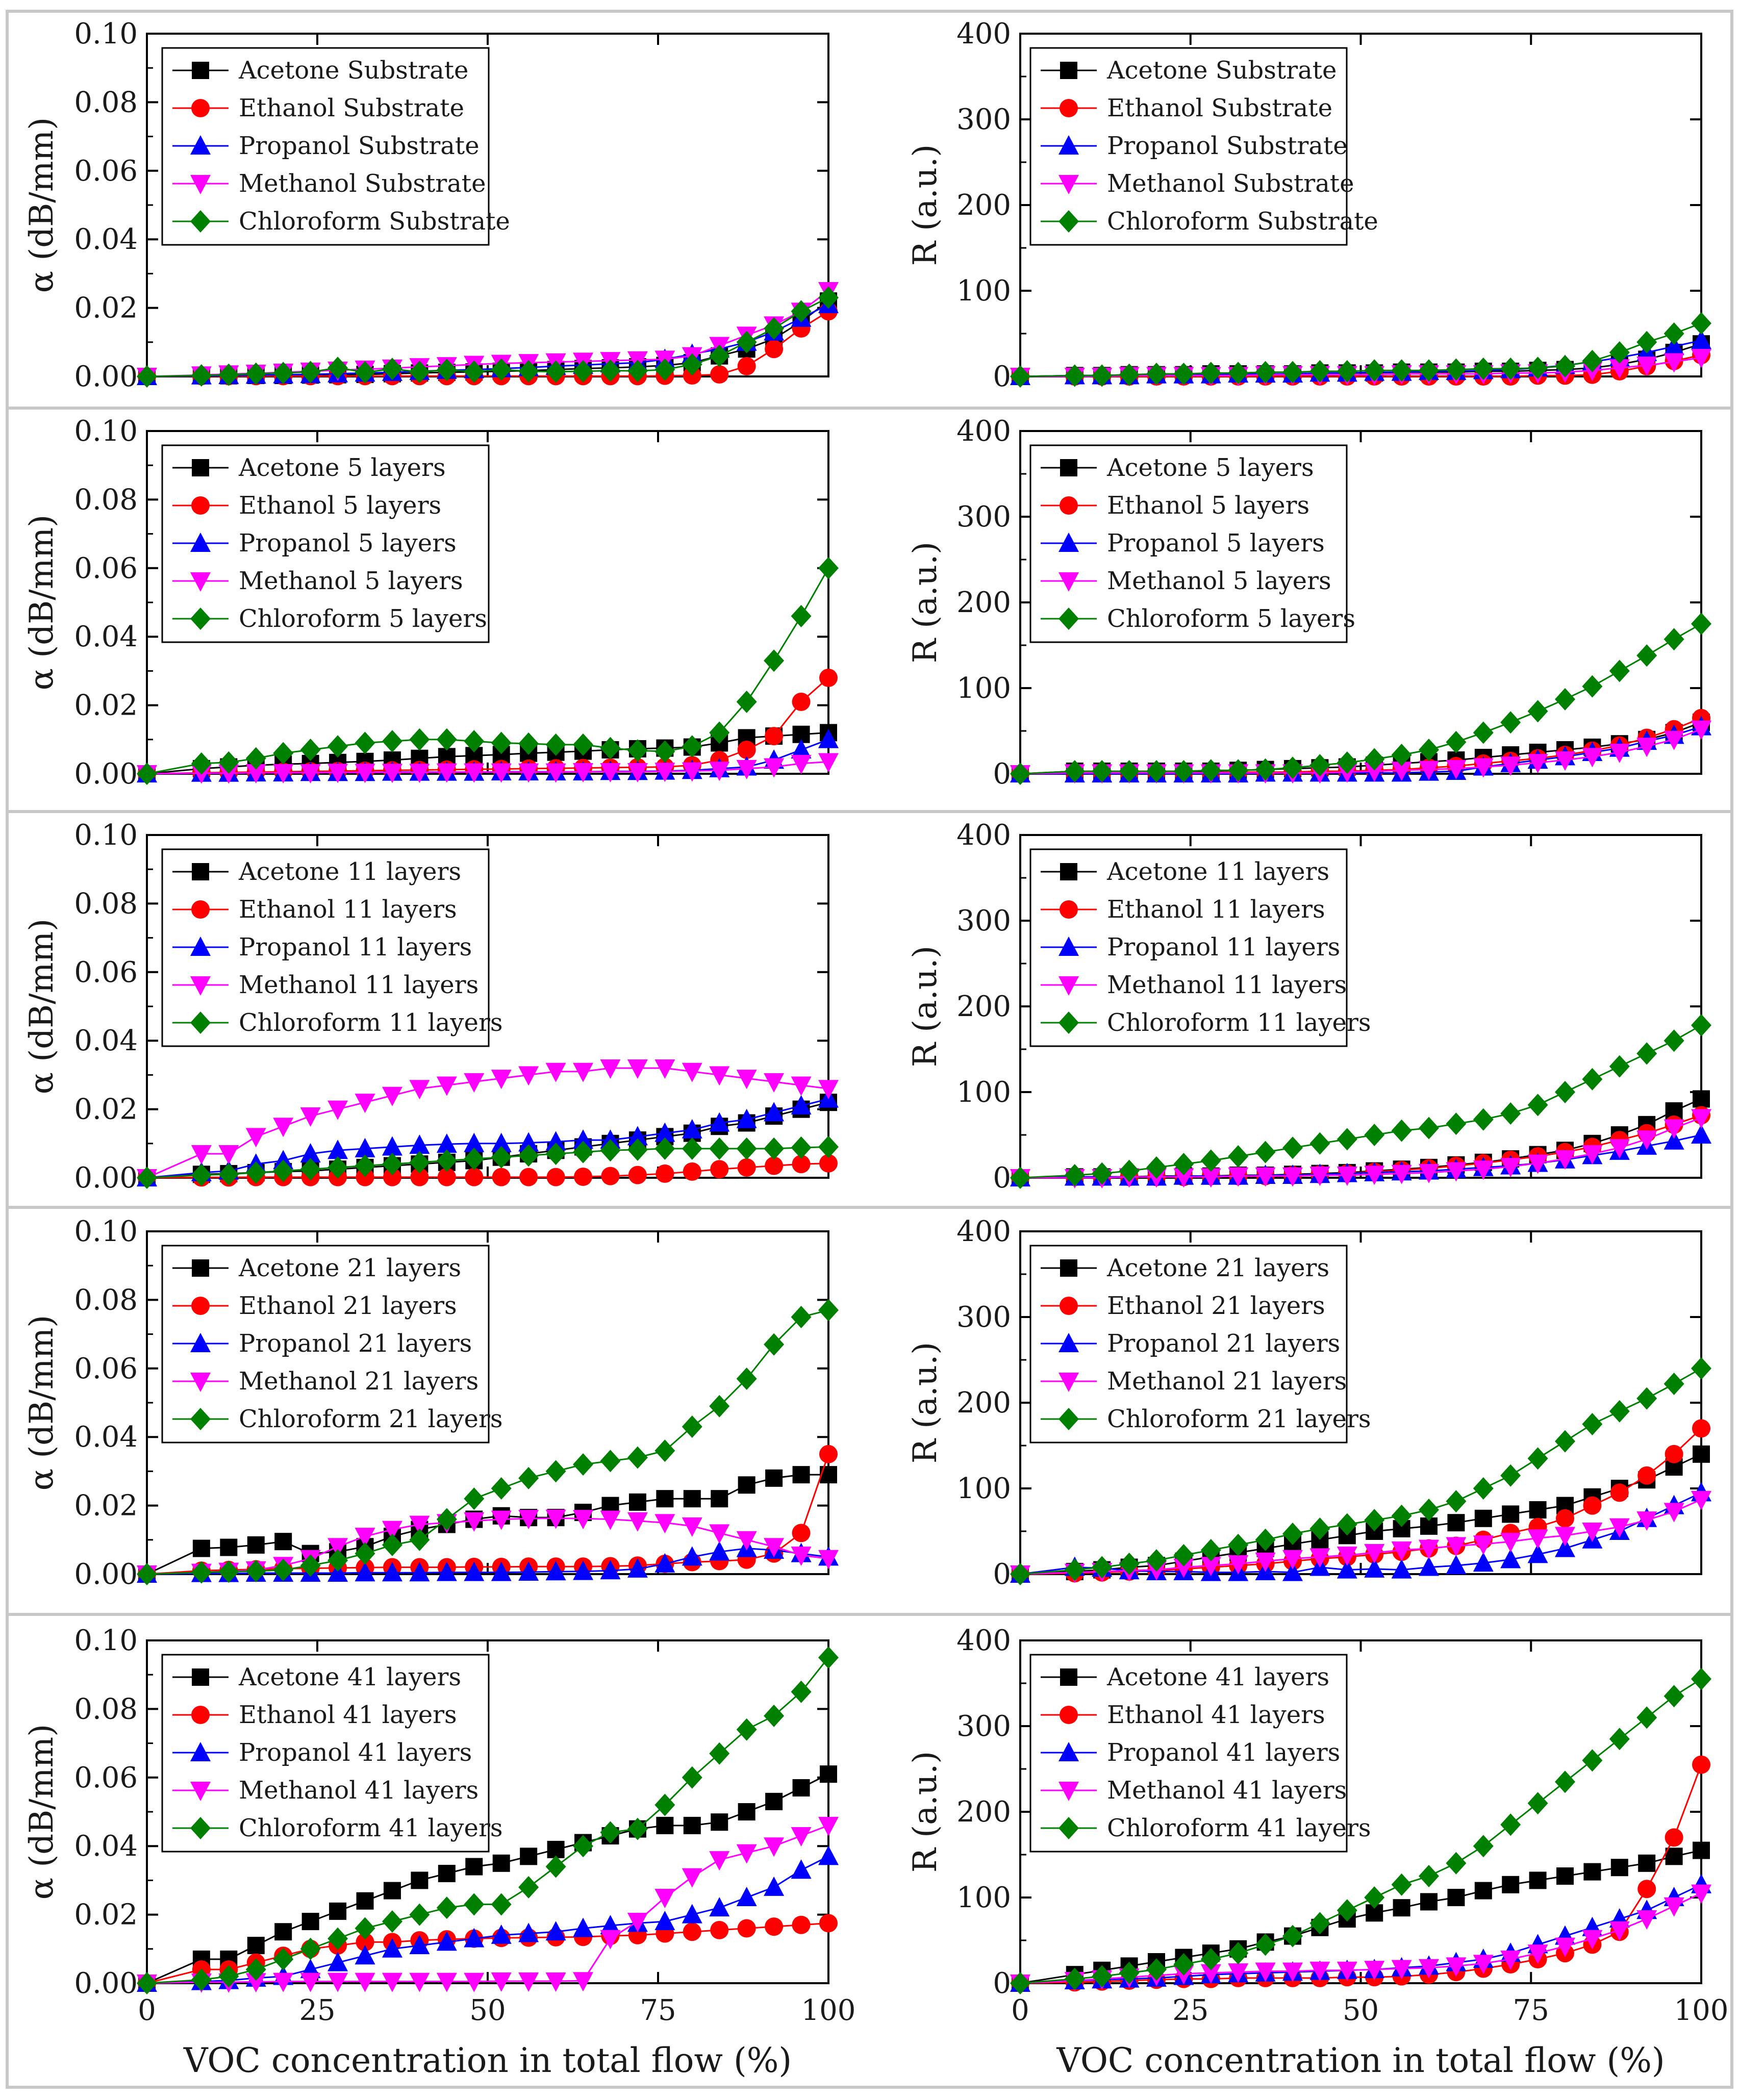 The image size is (1739, 2100). I want to click on legend-marker-ethanol, so click(1069, 1306).